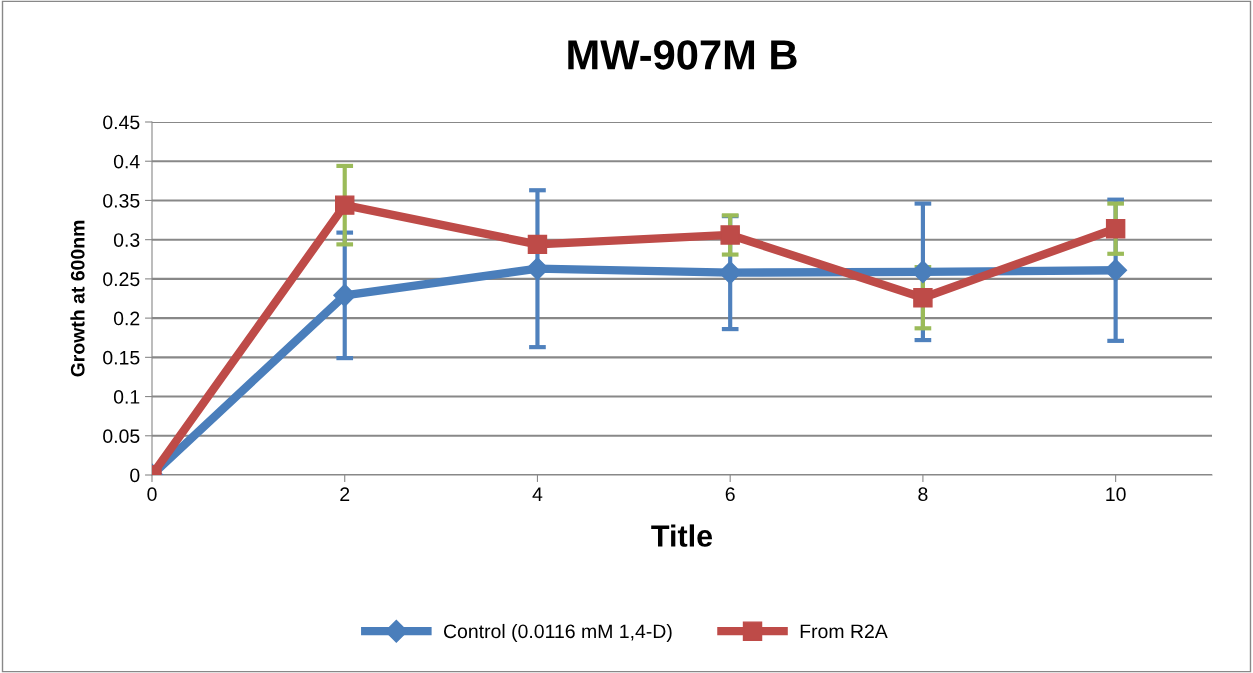  What do you see at coordinates (126, 397) in the screenshot?
I see `y-tick-label: 0.1` at bounding box center [126, 397].